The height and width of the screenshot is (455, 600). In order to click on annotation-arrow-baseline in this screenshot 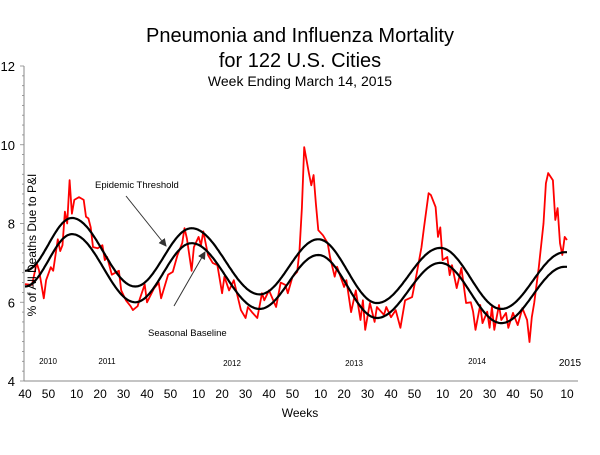, I will do `click(189, 279)`.